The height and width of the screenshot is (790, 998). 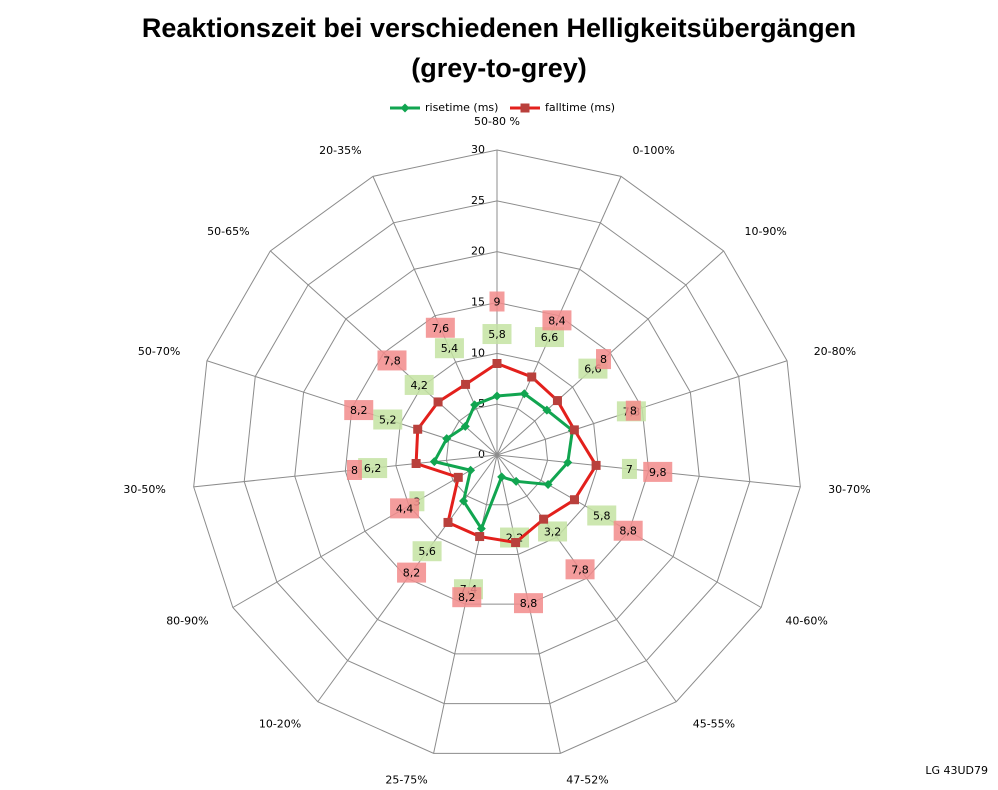 I want to click on y-tick-label: 15, so click(x=478, y=302).